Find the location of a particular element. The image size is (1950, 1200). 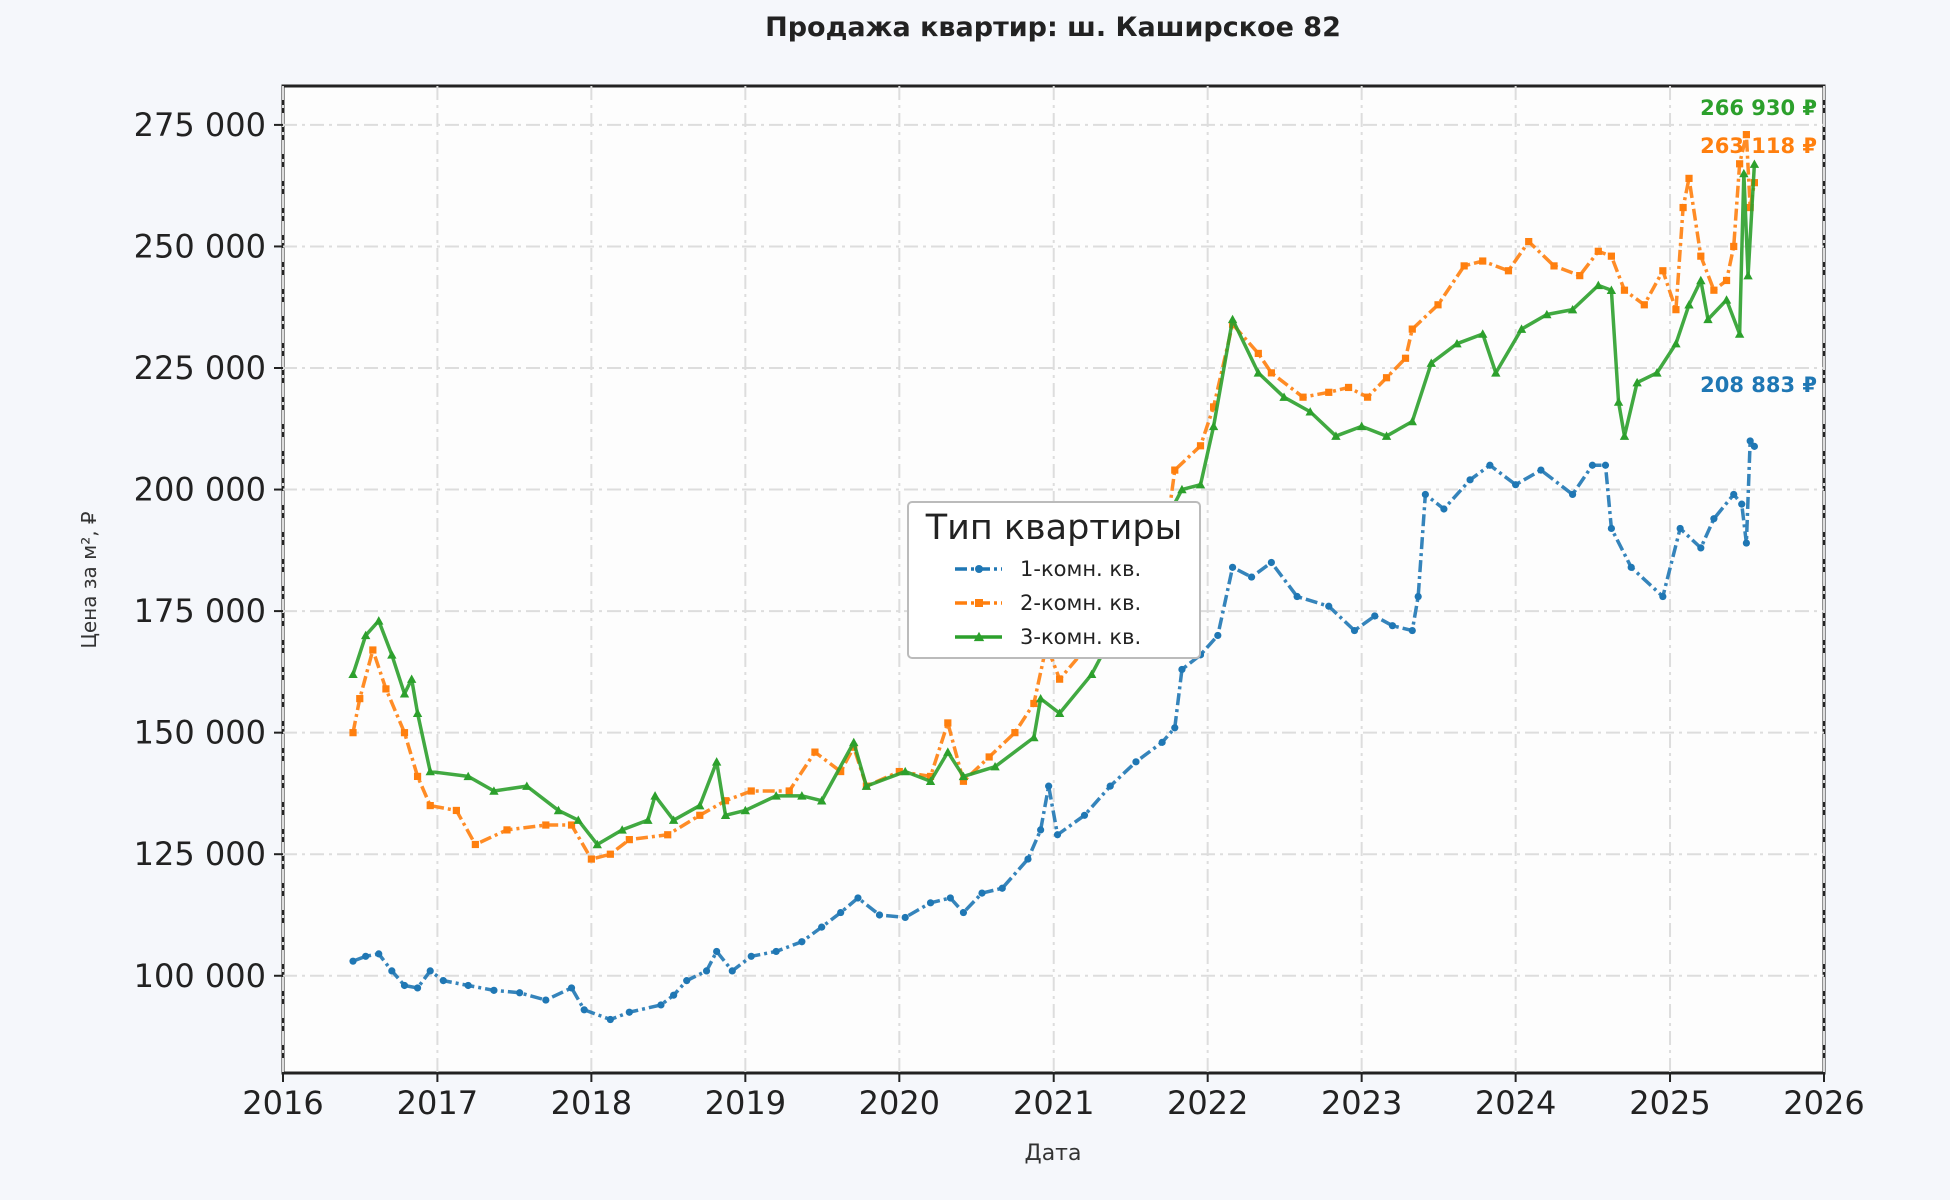

x-axis-label: Дата is located at coordinates (1053, 1153).